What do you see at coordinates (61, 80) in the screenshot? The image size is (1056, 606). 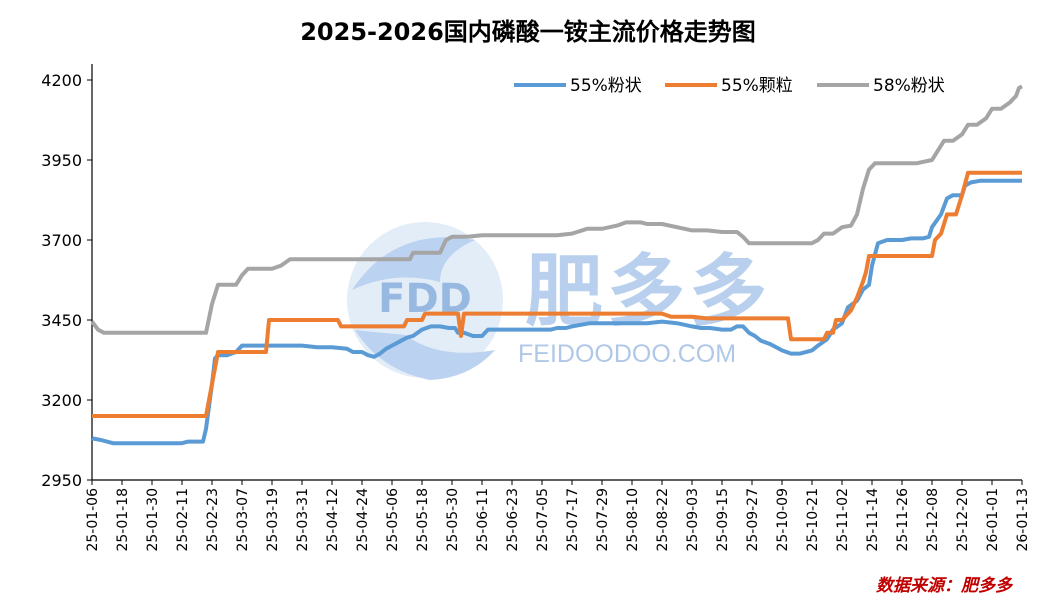 I see `y-tick-label: 4200` at bounding box center [61, 80].